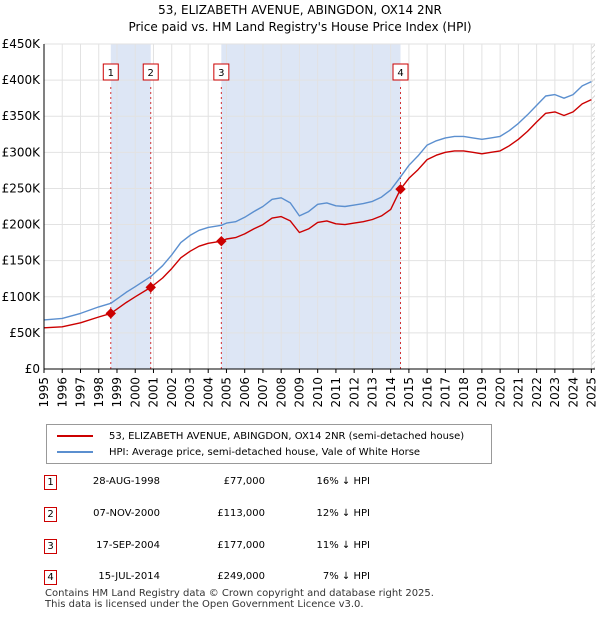 The image size is (600, 620). What do you see at coordinates (343, 513) in the screenshot?
I see `sale-hpi-diff: 12% ↓ HPI` at bounding box center [343, 513].